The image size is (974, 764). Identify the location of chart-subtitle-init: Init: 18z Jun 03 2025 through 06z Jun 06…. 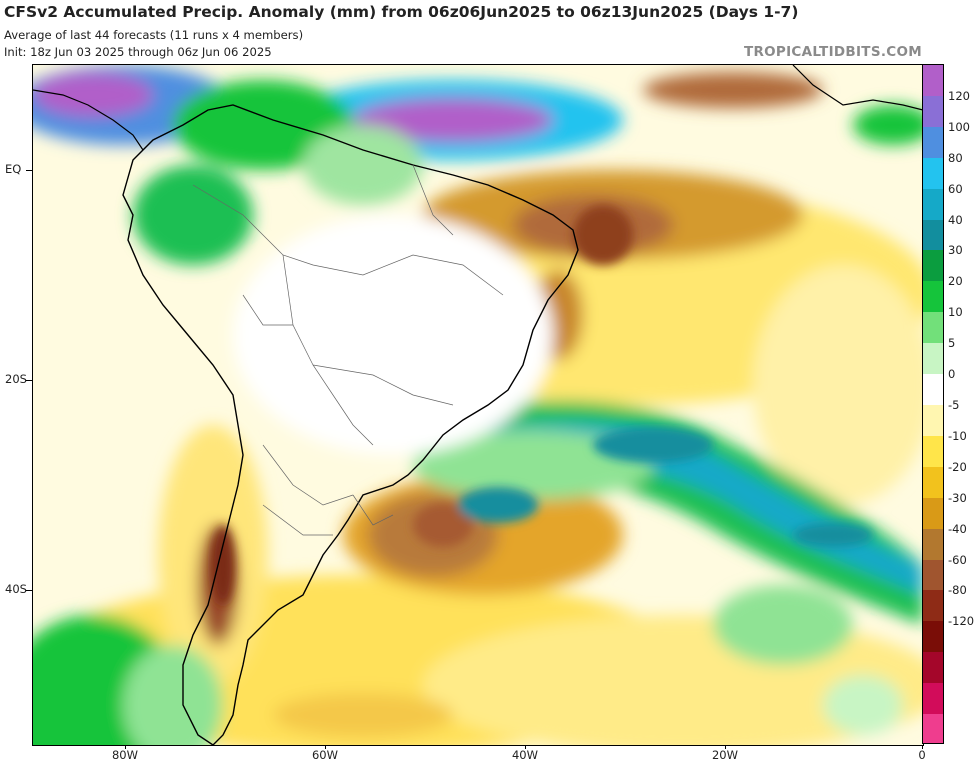
(138, 52).